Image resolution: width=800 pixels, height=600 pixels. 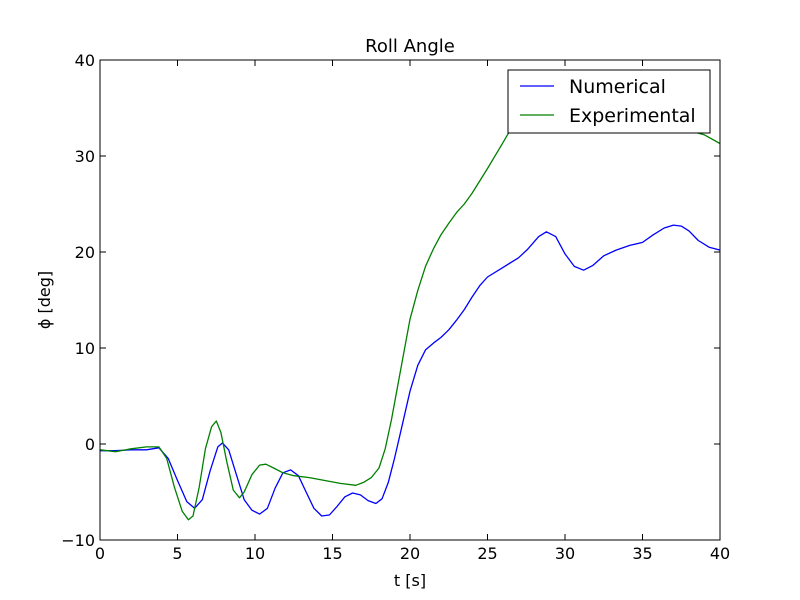 I want to click on y-tick-label: 10, so click(x=85, y=348).